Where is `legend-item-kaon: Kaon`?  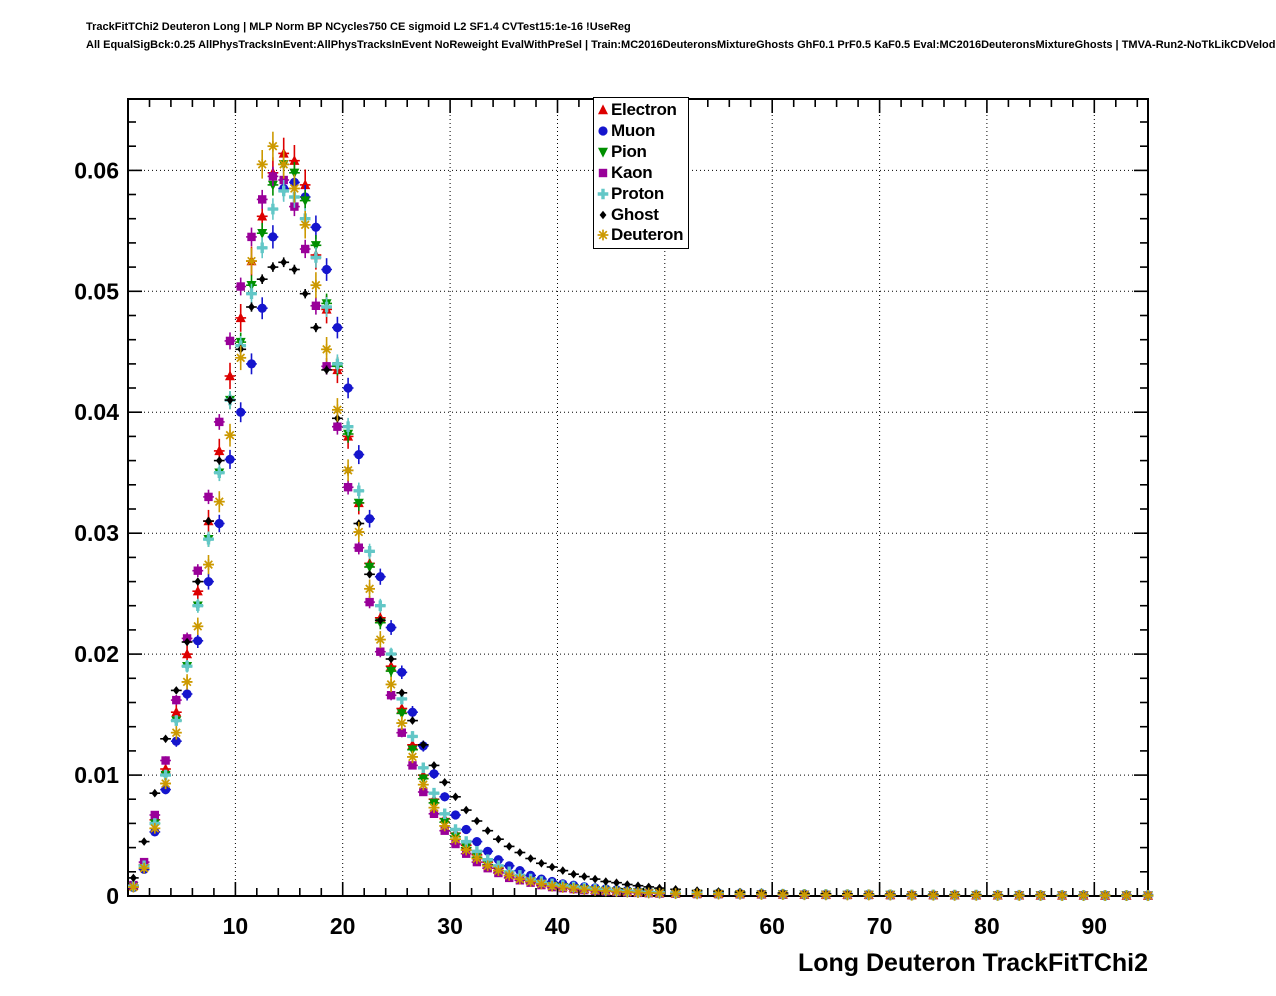 legend-item-kaon: Kaon is located at coordinates (642, 173).